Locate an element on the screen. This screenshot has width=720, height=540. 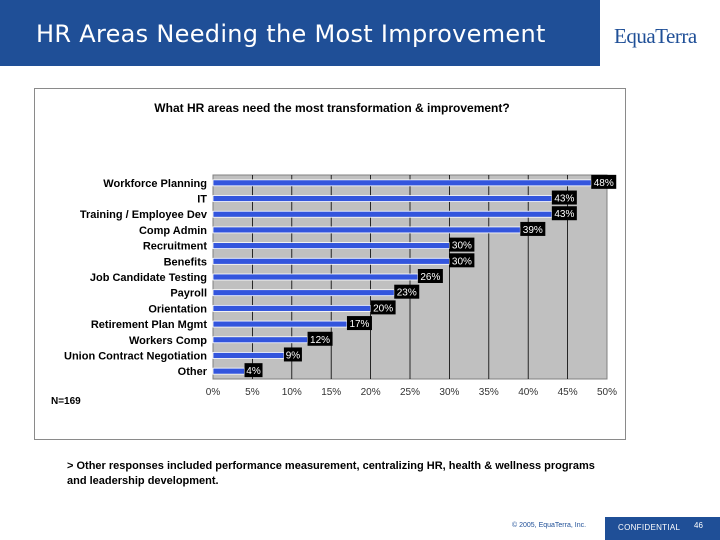
value-label: 12% is located at coordinates (320, 340).